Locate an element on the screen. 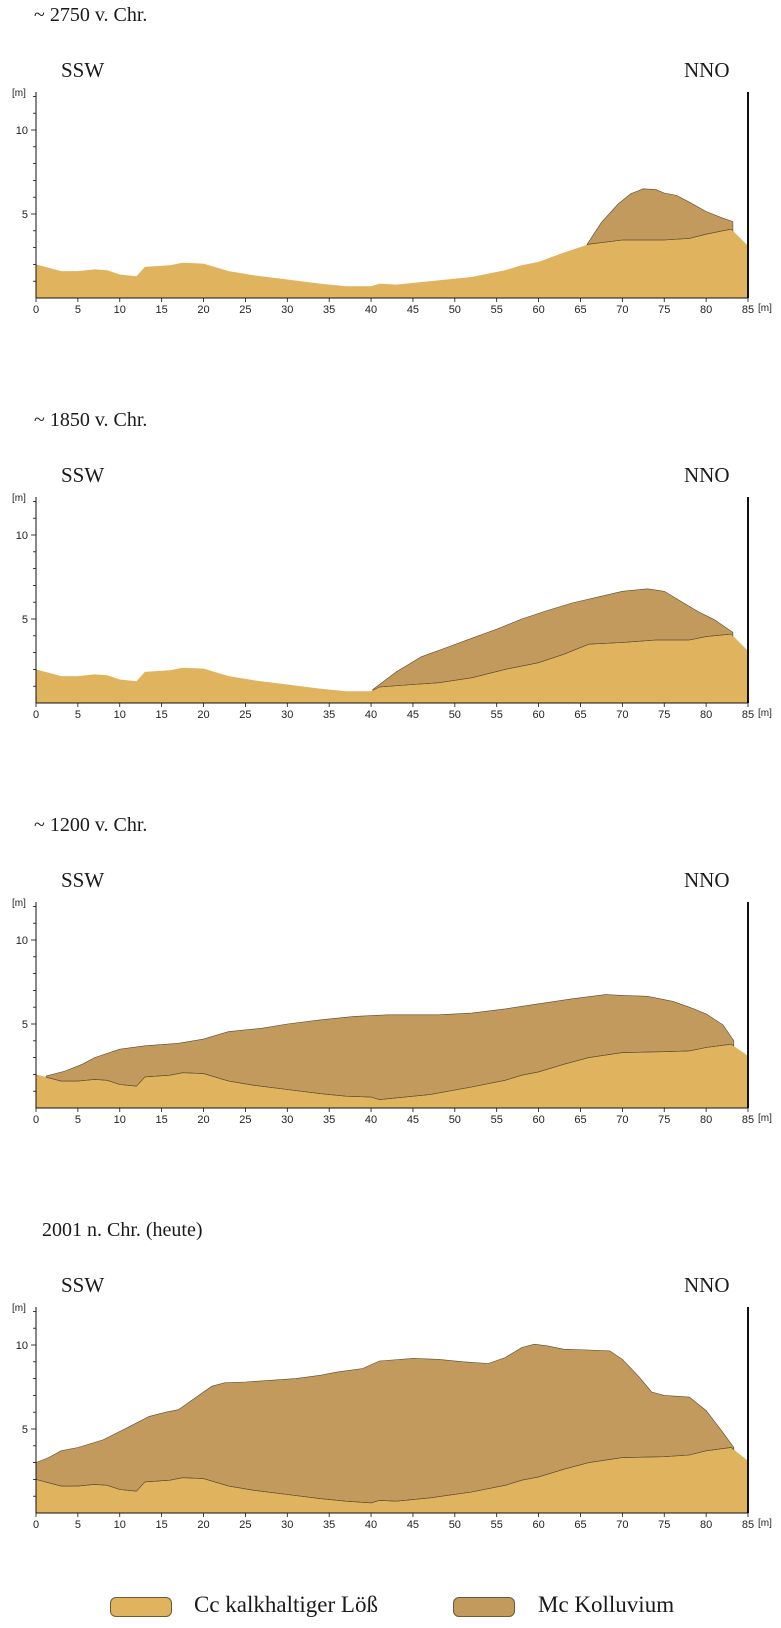 The height and width of the screenshot is (1628, 781). legend: Cc kalkhaltiger Löß Mc Kolluvium is located at coordinates (390, 1608).